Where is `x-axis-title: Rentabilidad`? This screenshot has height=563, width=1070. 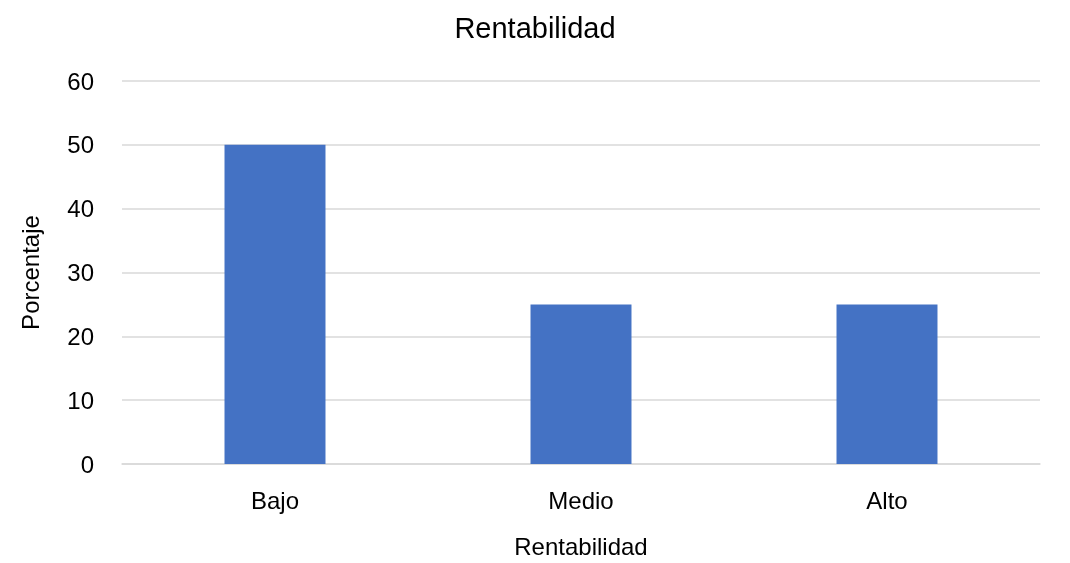
x-axis-title: Rentabilidad is located at coordinates (581, 546).